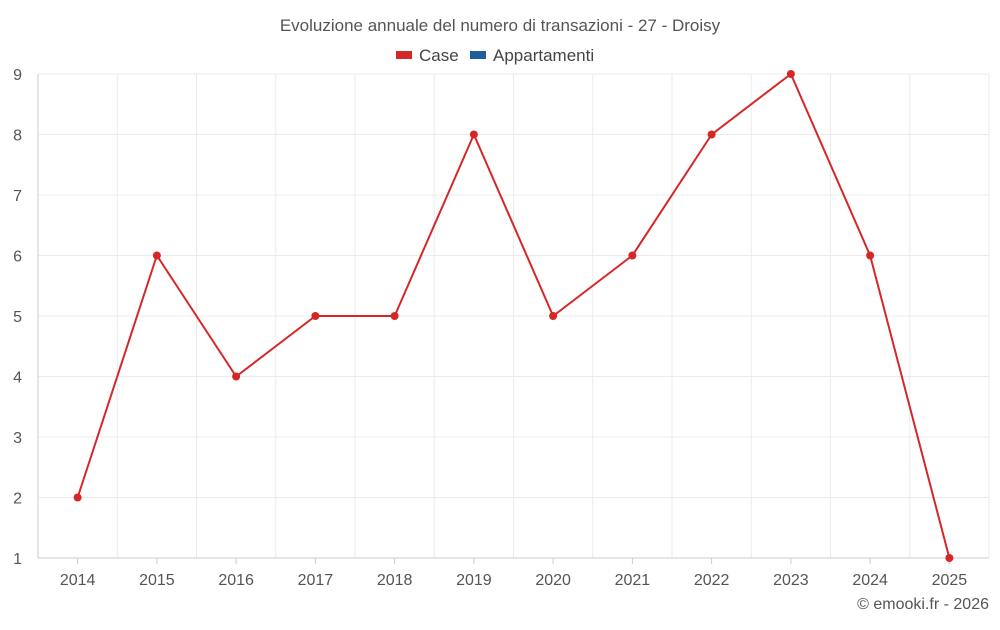 This screenshot has width=1000, height=630. What do you see at coordinates (17, 378) in the screenshot?
I see `y-tick-label: 4` at bounding box center [17, 378].